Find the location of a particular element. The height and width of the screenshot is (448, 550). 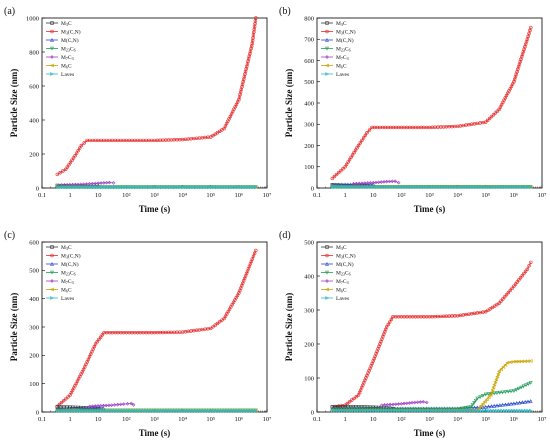

legend-entry: Laves is located at coordinates (342, 299).